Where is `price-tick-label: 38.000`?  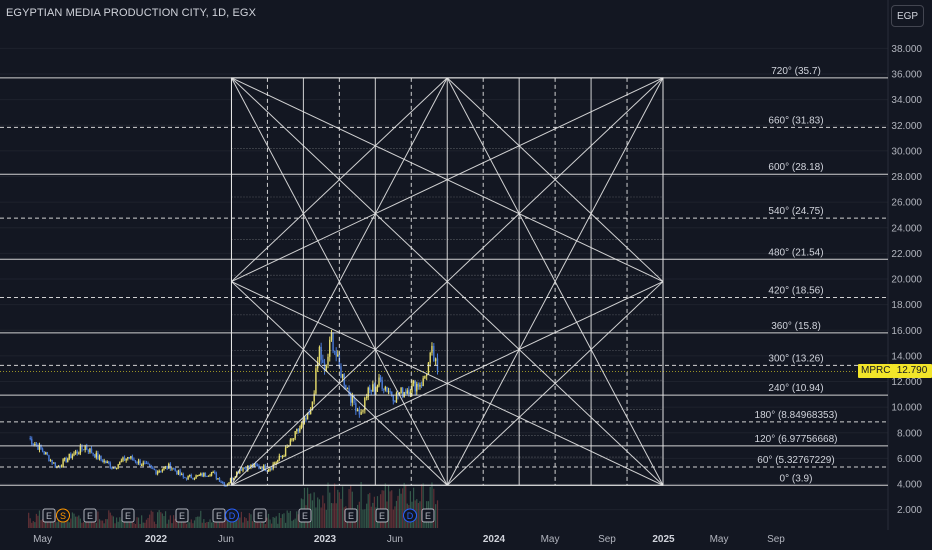 price-tick-label: 38.000 is located at coordinates (906, 49).